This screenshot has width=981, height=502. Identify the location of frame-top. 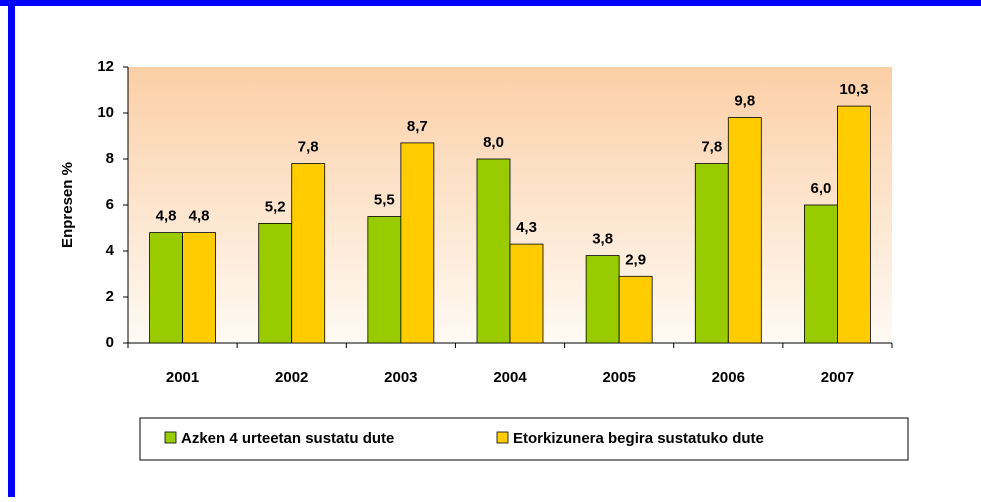
(490, 3).